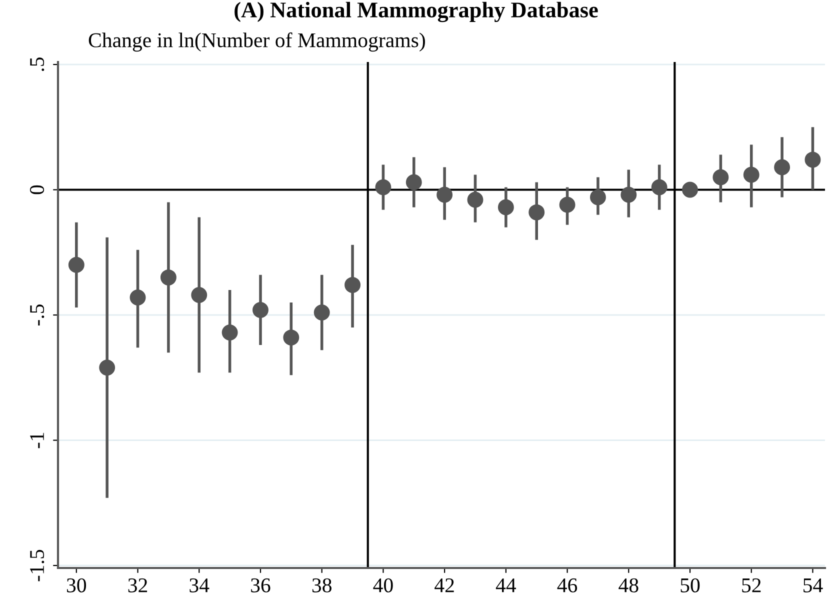 This screenshot has height=611, width=832. Describe the element at coordinates (322, 585) in the screenshot. I see `x-tick-label: 38` at that location.